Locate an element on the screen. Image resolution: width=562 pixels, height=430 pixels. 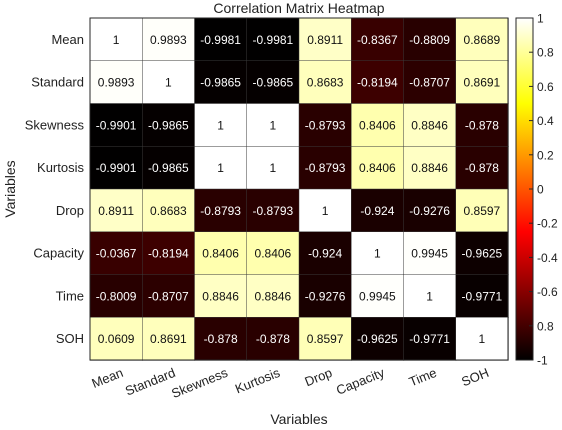
heatmap-cell-label: -0.9981 is located at coordinates (273, 40).